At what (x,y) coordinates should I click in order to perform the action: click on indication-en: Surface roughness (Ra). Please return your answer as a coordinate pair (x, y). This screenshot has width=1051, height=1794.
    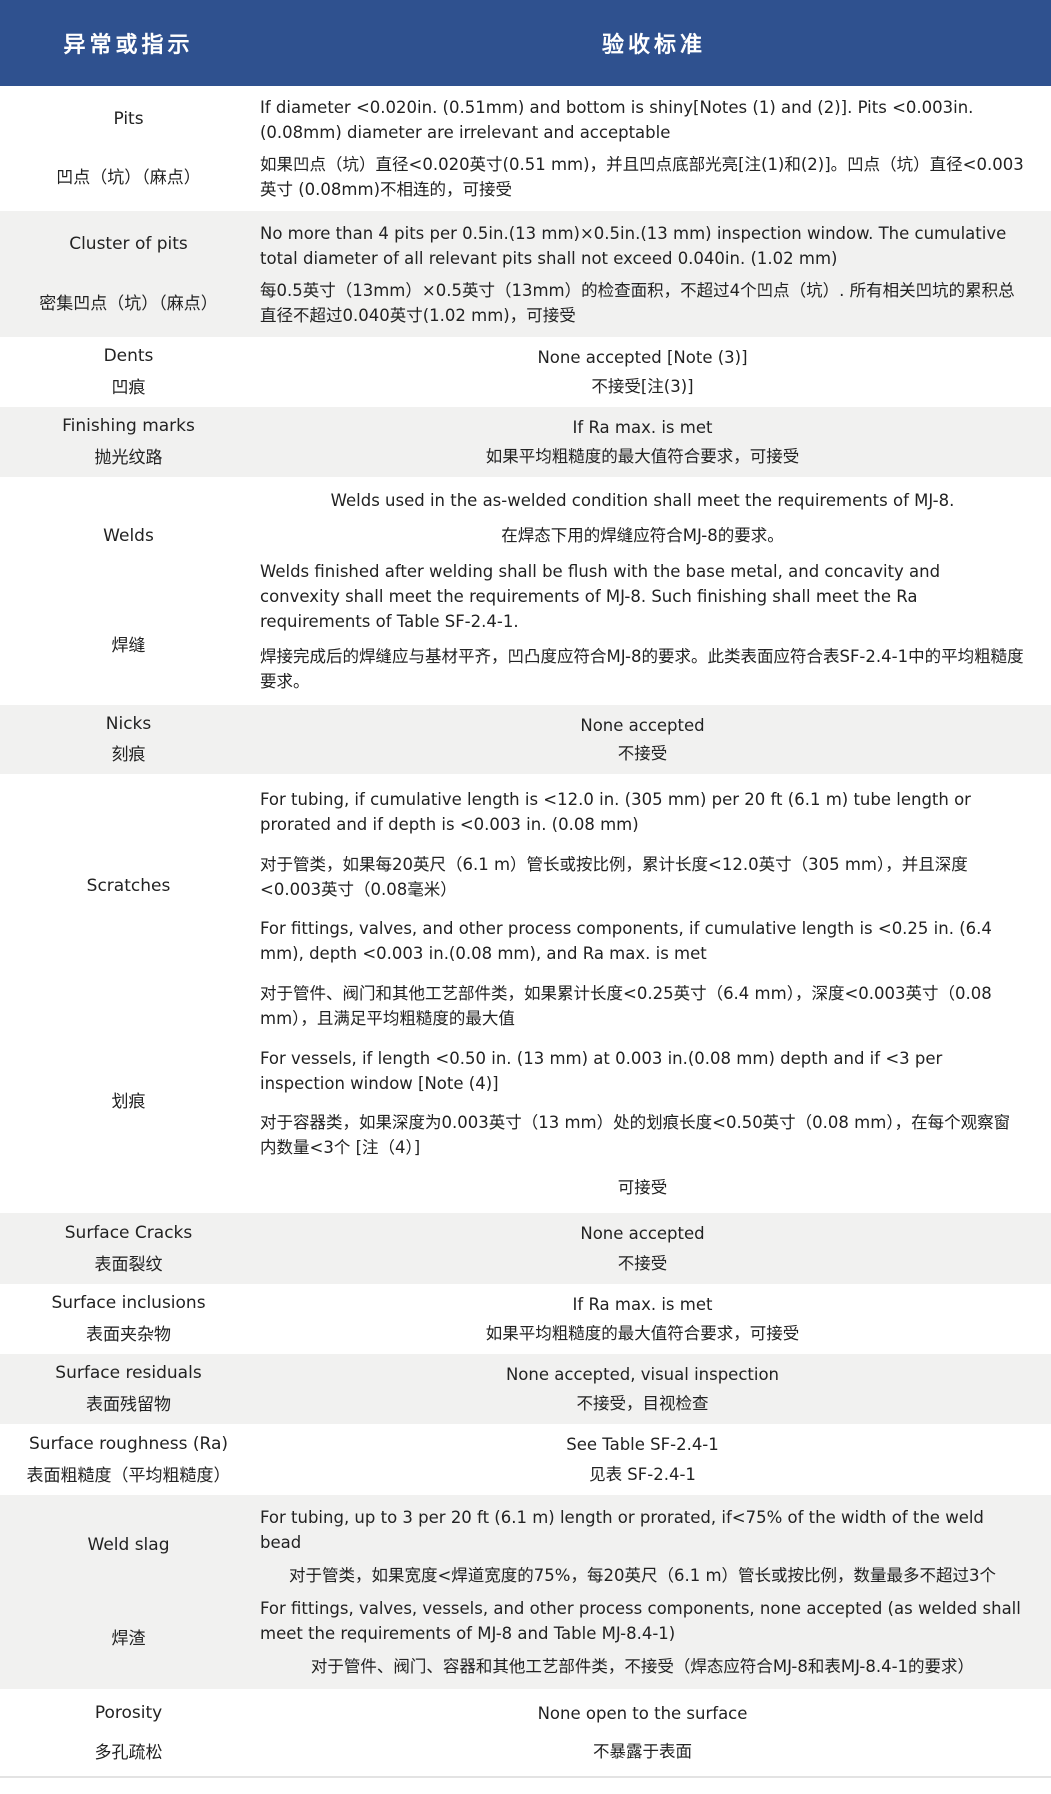
    Looking at the image, I should click on (128, 1443).